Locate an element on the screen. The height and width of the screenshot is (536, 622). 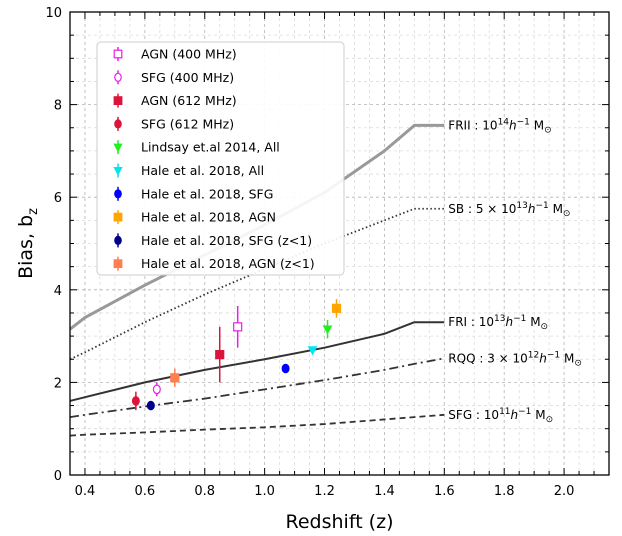
model-curve-label-2: FRI : 1013h−1 M⊙ is located at coordinates (498, 323).